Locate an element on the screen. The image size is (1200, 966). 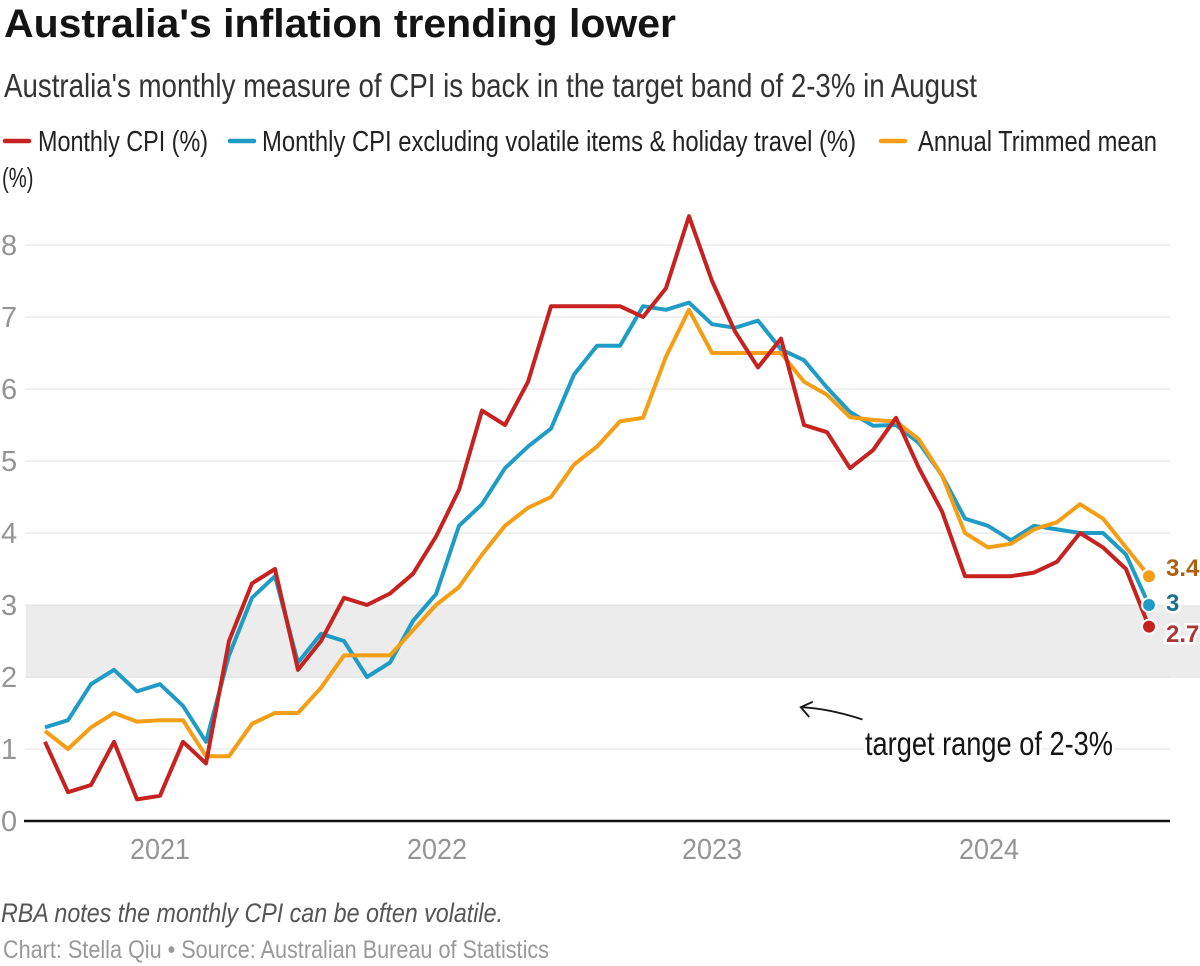
svg-text: target range of 2-3% is located at coordinates (989, 743).